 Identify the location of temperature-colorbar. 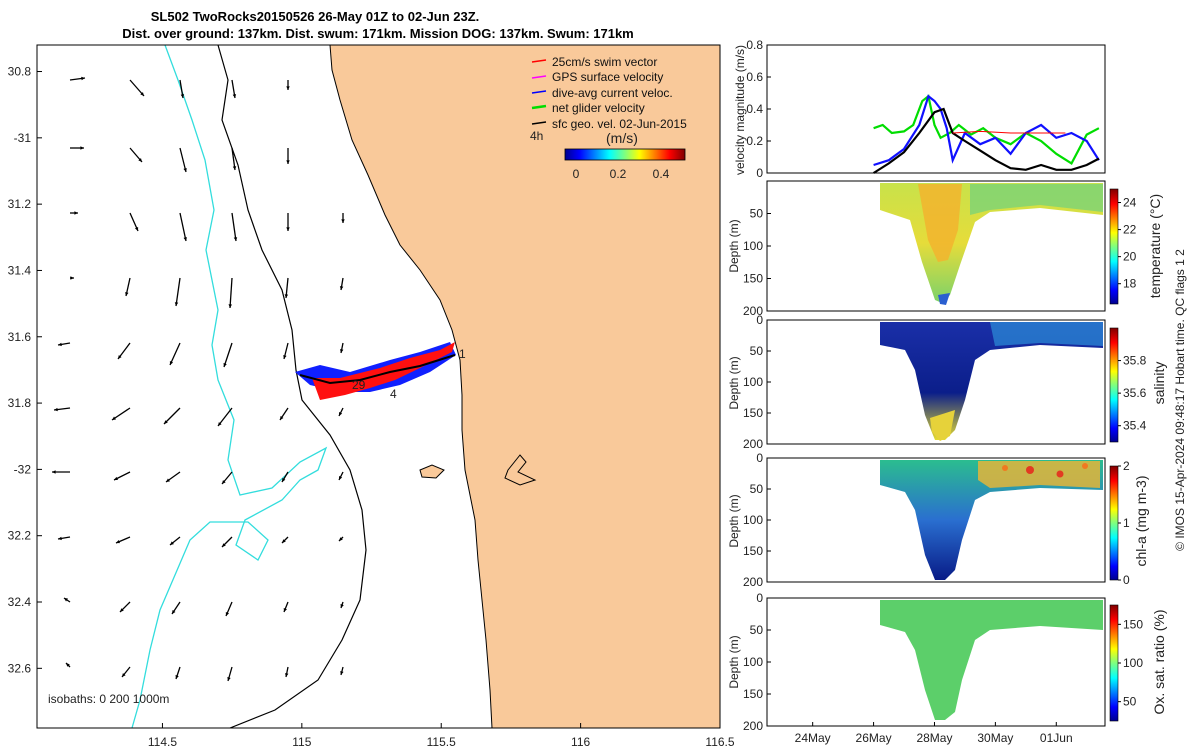
(1114, 246).